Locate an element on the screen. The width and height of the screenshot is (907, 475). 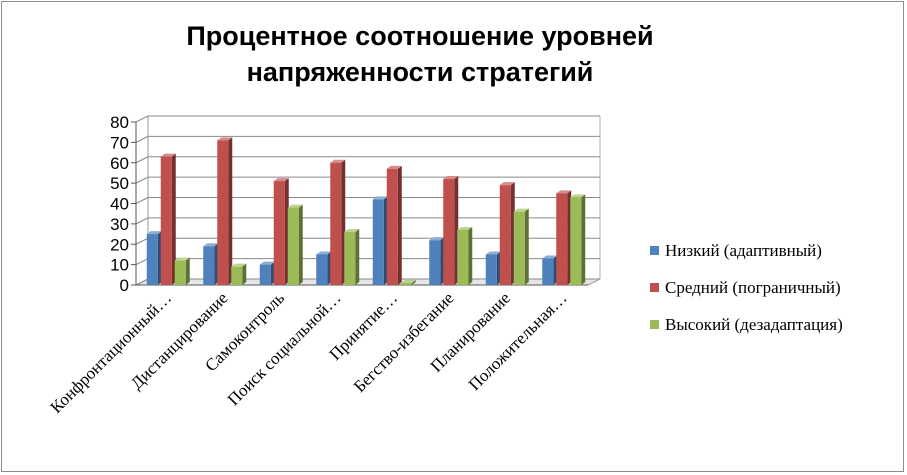
y-tick-label: 20 is located at coordinates (119, 244).